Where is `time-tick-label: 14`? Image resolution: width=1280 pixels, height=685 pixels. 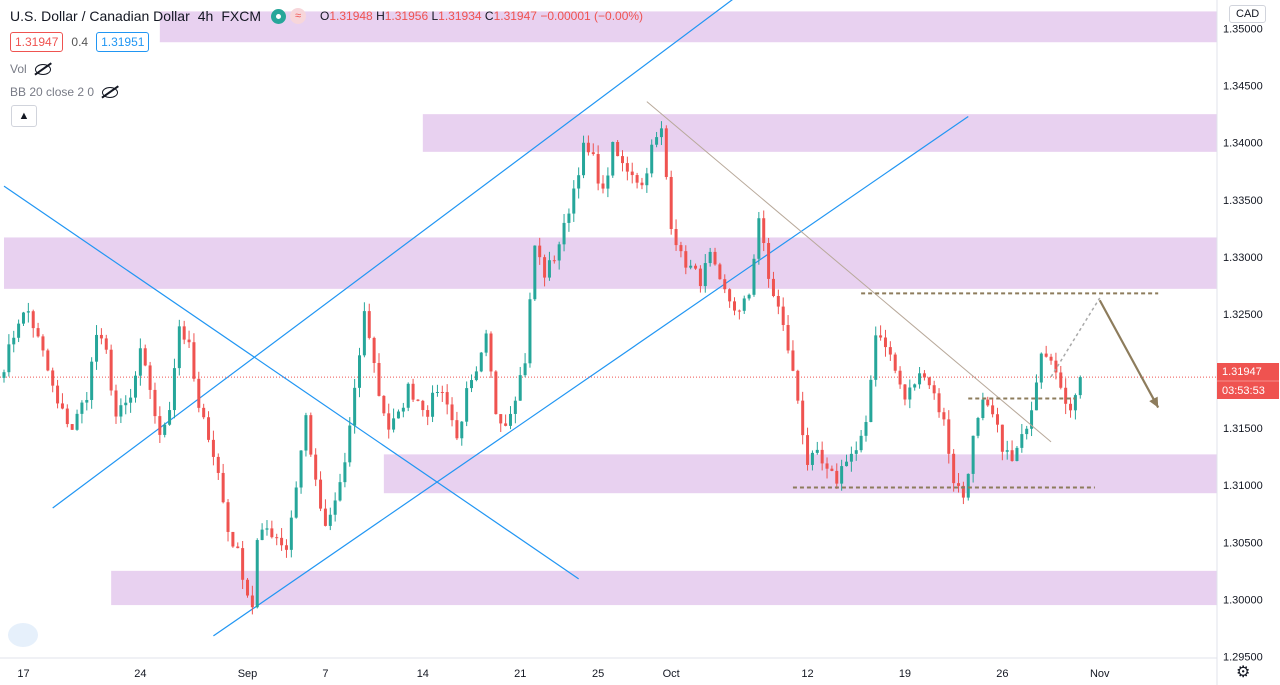
time-tick-label: 14 is located at coordinates (423, 674).